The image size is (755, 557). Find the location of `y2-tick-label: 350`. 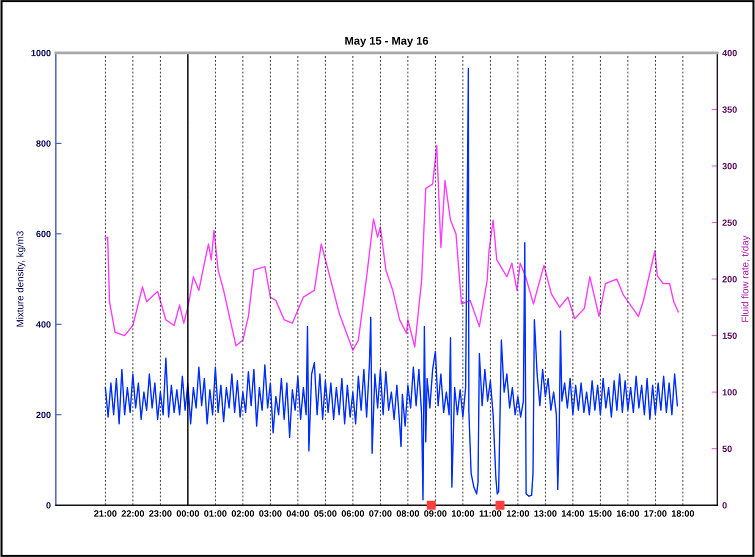

y2-tick-label: 350 is located at coordinates (729, 109).